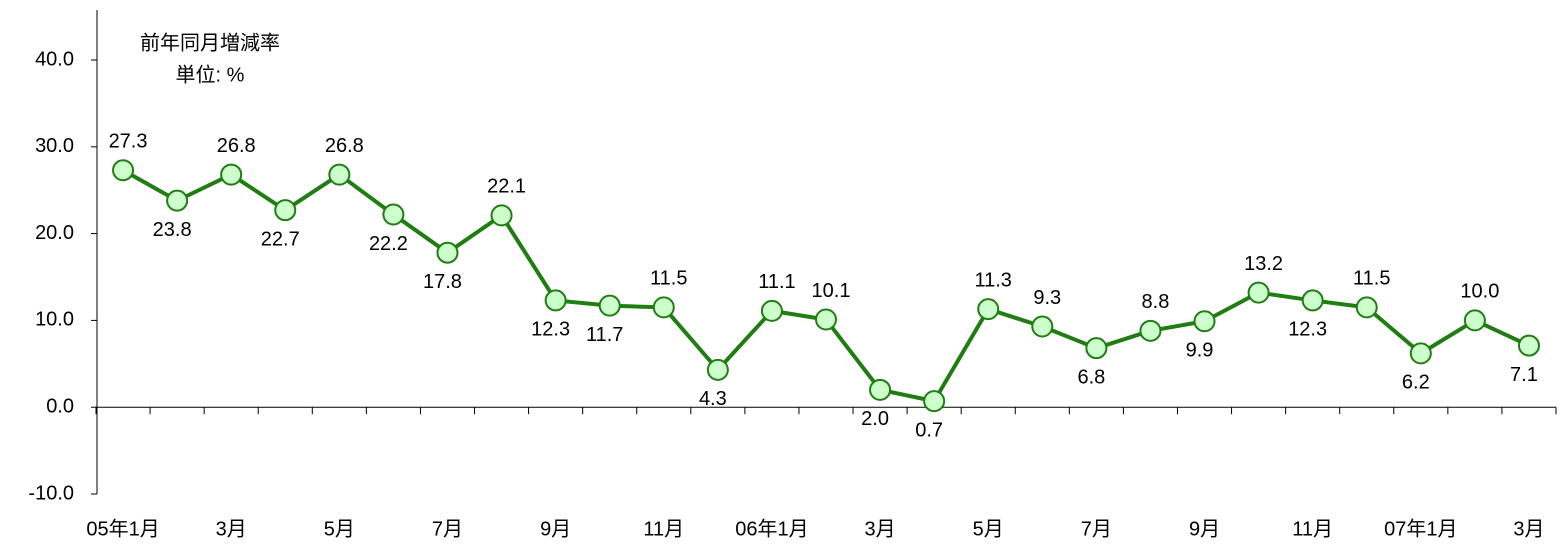 The height and width of the screenshot is (546, 1561). I want to click on data-label: 10.1, so click(831, 291).